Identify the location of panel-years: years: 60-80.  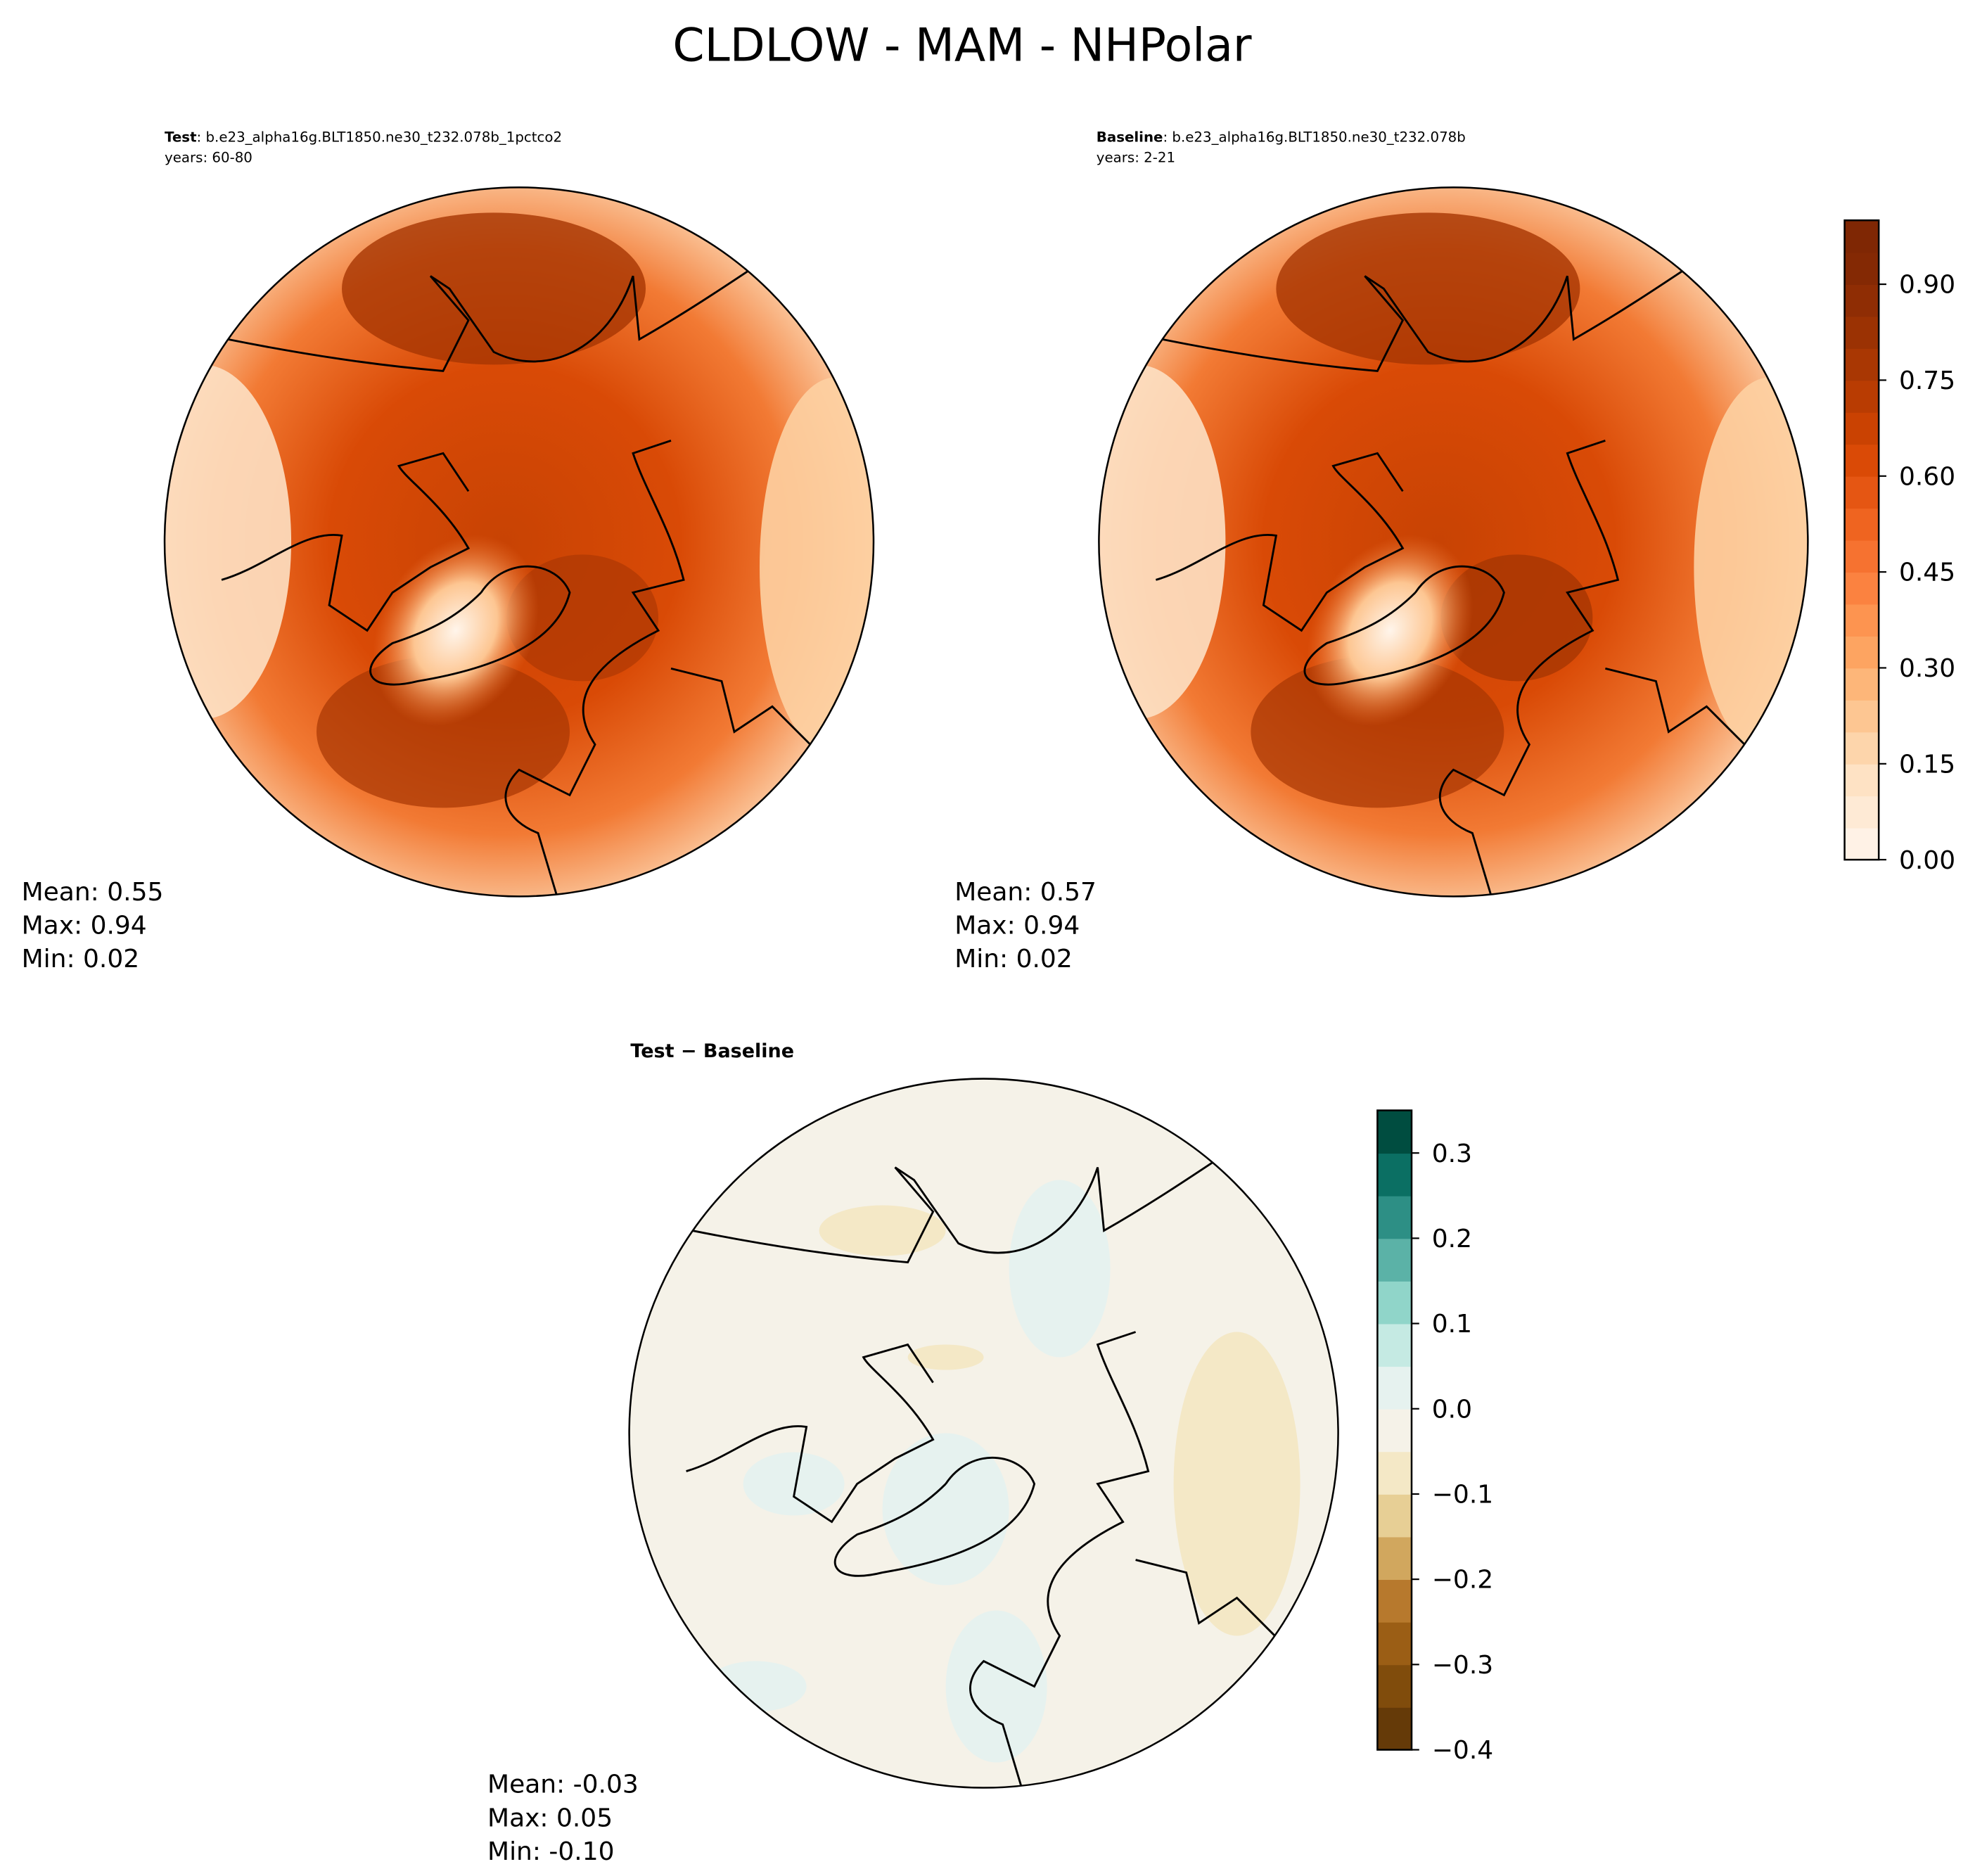
(209, 157).